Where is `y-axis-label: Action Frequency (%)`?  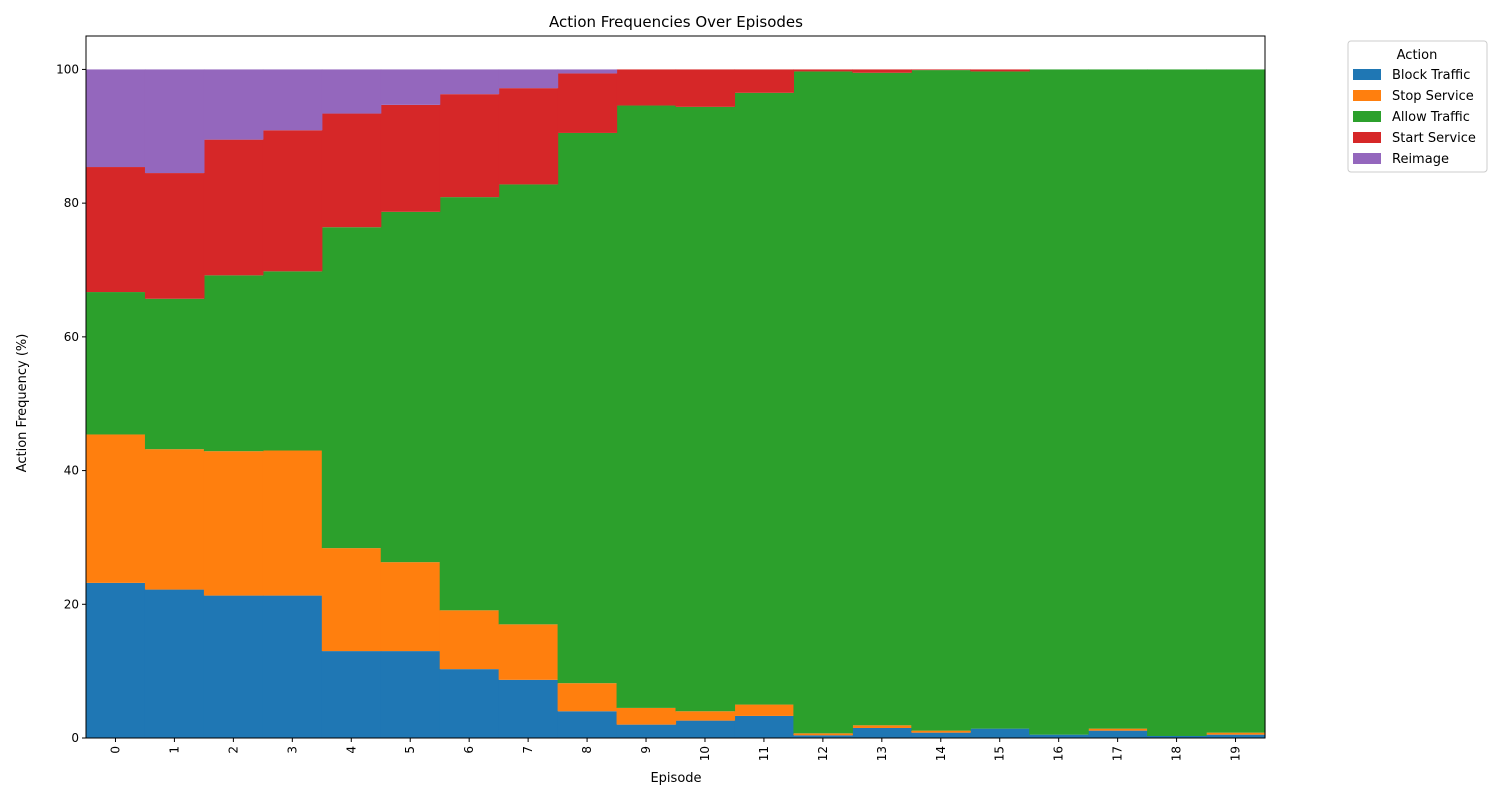 y-axis-label: Action Frequency (%) is located at coordinates (22, 403).